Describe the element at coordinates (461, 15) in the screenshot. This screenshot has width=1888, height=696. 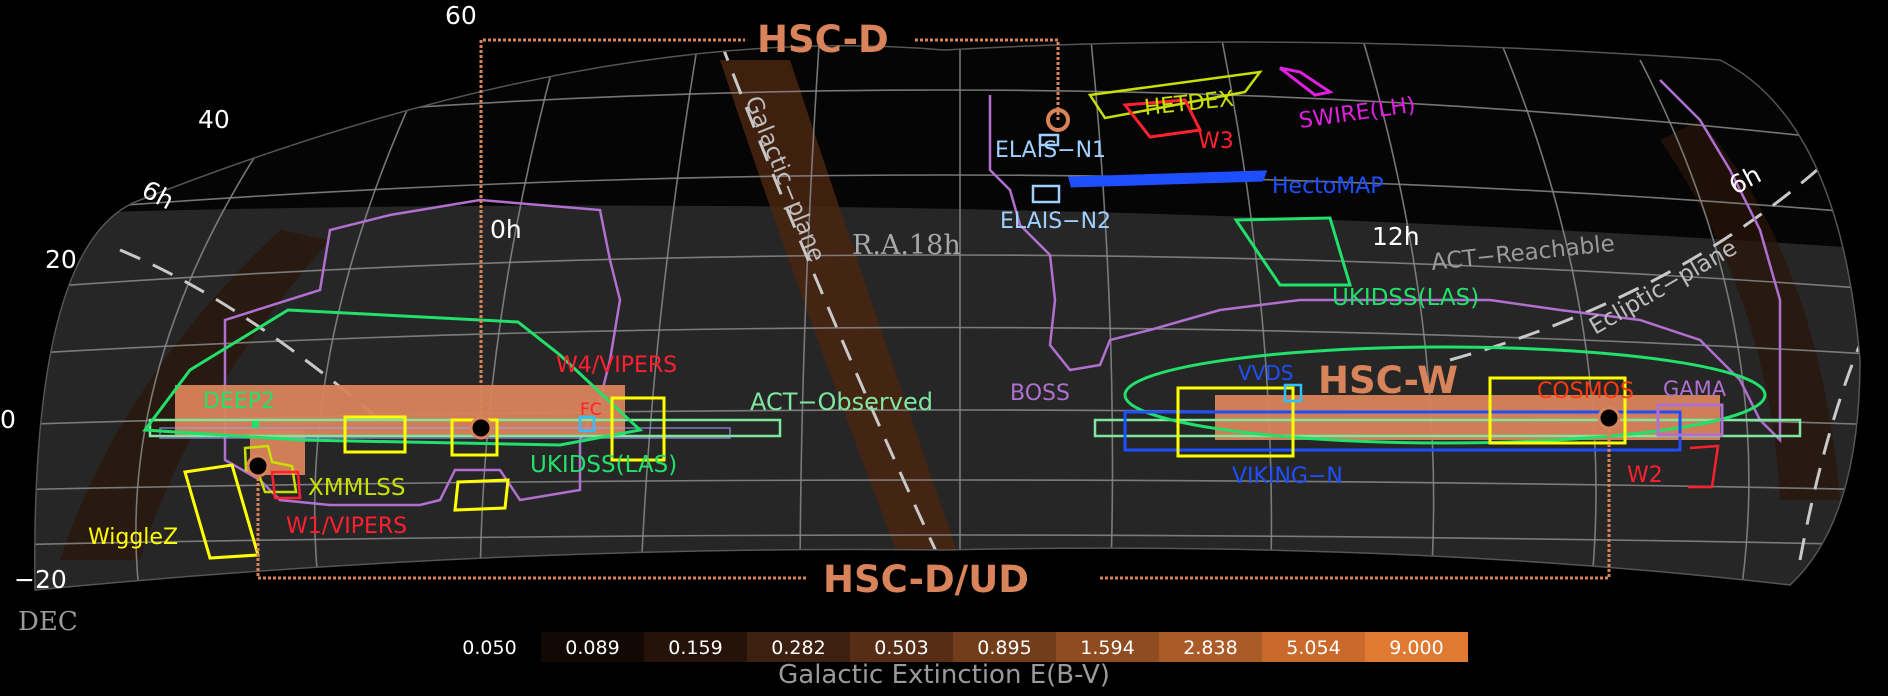
I see `dec-tick-60: 60` at that location.